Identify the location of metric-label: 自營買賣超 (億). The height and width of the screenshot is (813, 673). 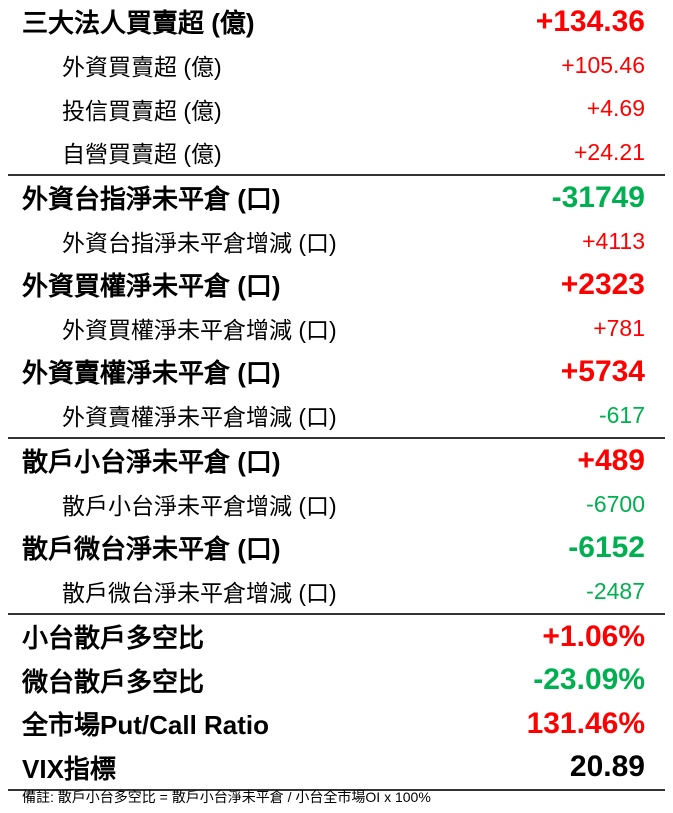
(142, 154).